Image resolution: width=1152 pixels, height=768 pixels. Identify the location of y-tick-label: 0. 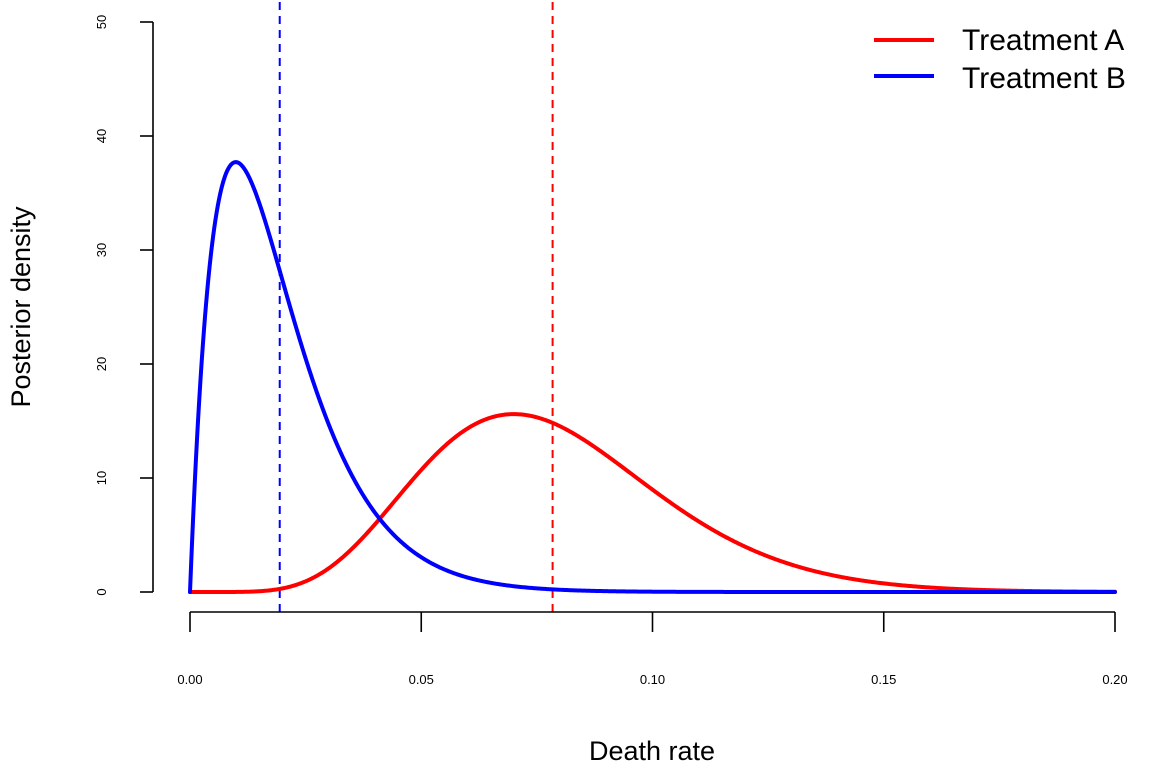
(101, 591).